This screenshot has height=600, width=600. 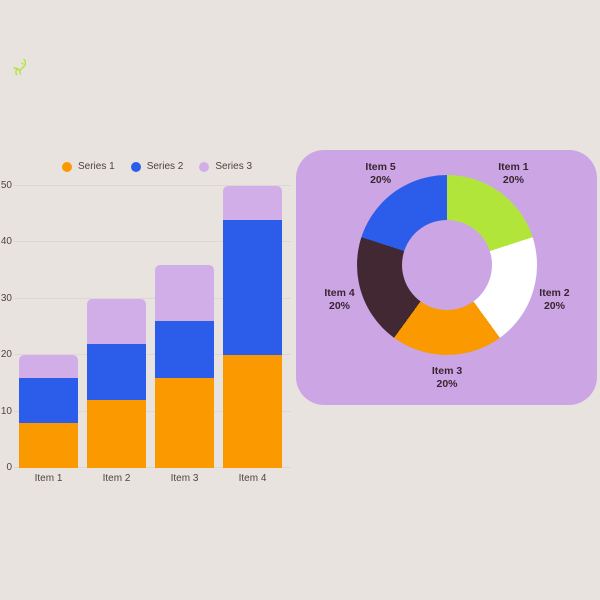 I want to click on legend-label-series-1: Series 1, so click(x=96, y=166).